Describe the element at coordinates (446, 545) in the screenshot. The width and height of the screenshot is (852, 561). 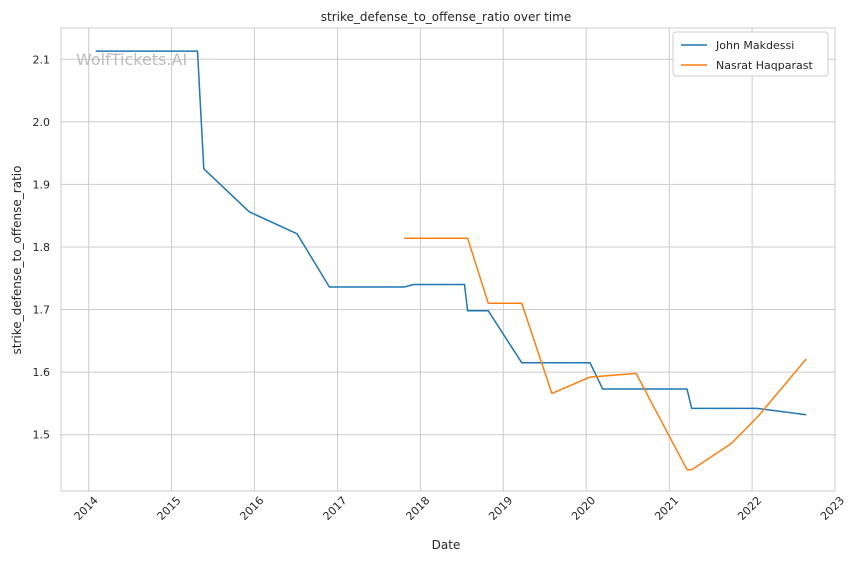
I see `x-axis-label: Date` at that location.